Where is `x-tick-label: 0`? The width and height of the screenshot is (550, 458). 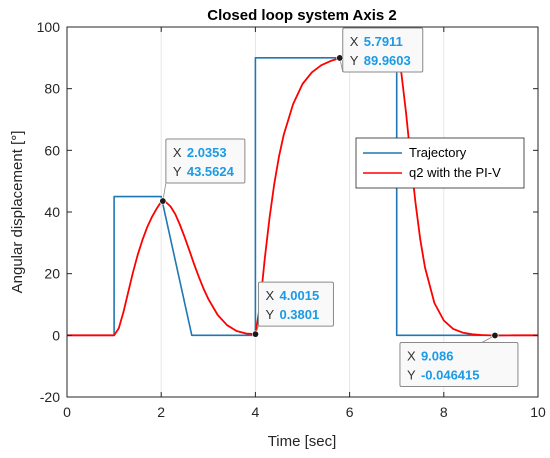 x-tick-label: 0 is located at coordinates (67, 412).